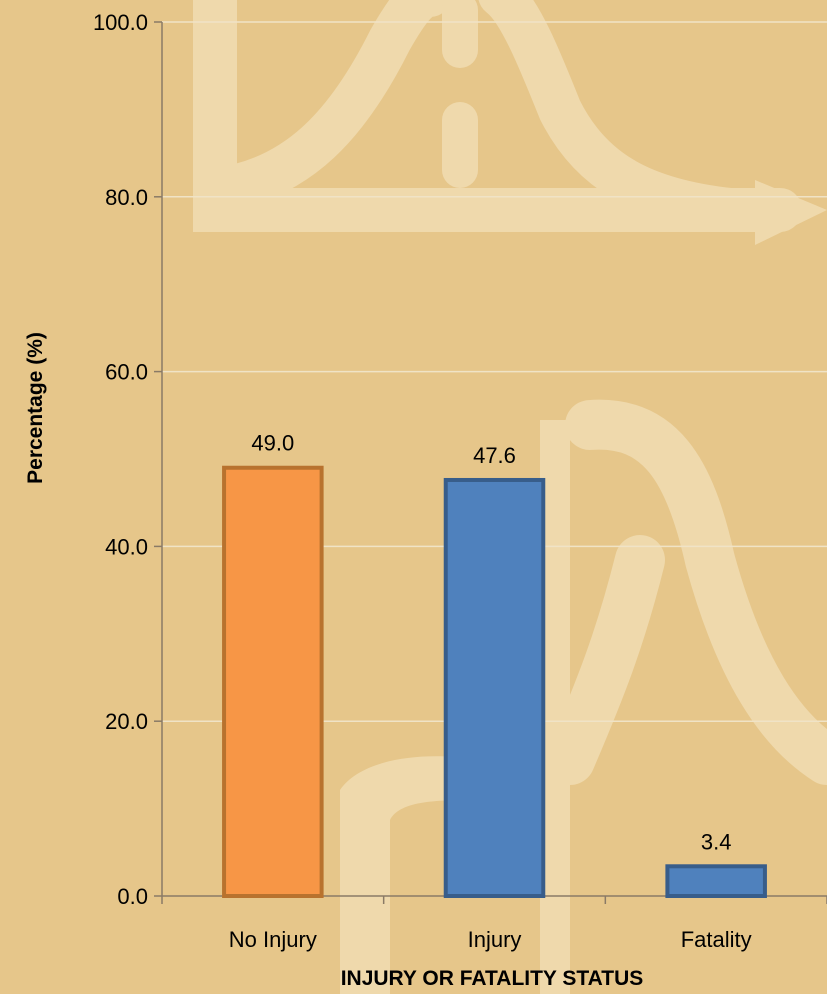  Describe the element at coordinates (791, 212) in the screenshot. I see `watermark-arrow-head` at that location.